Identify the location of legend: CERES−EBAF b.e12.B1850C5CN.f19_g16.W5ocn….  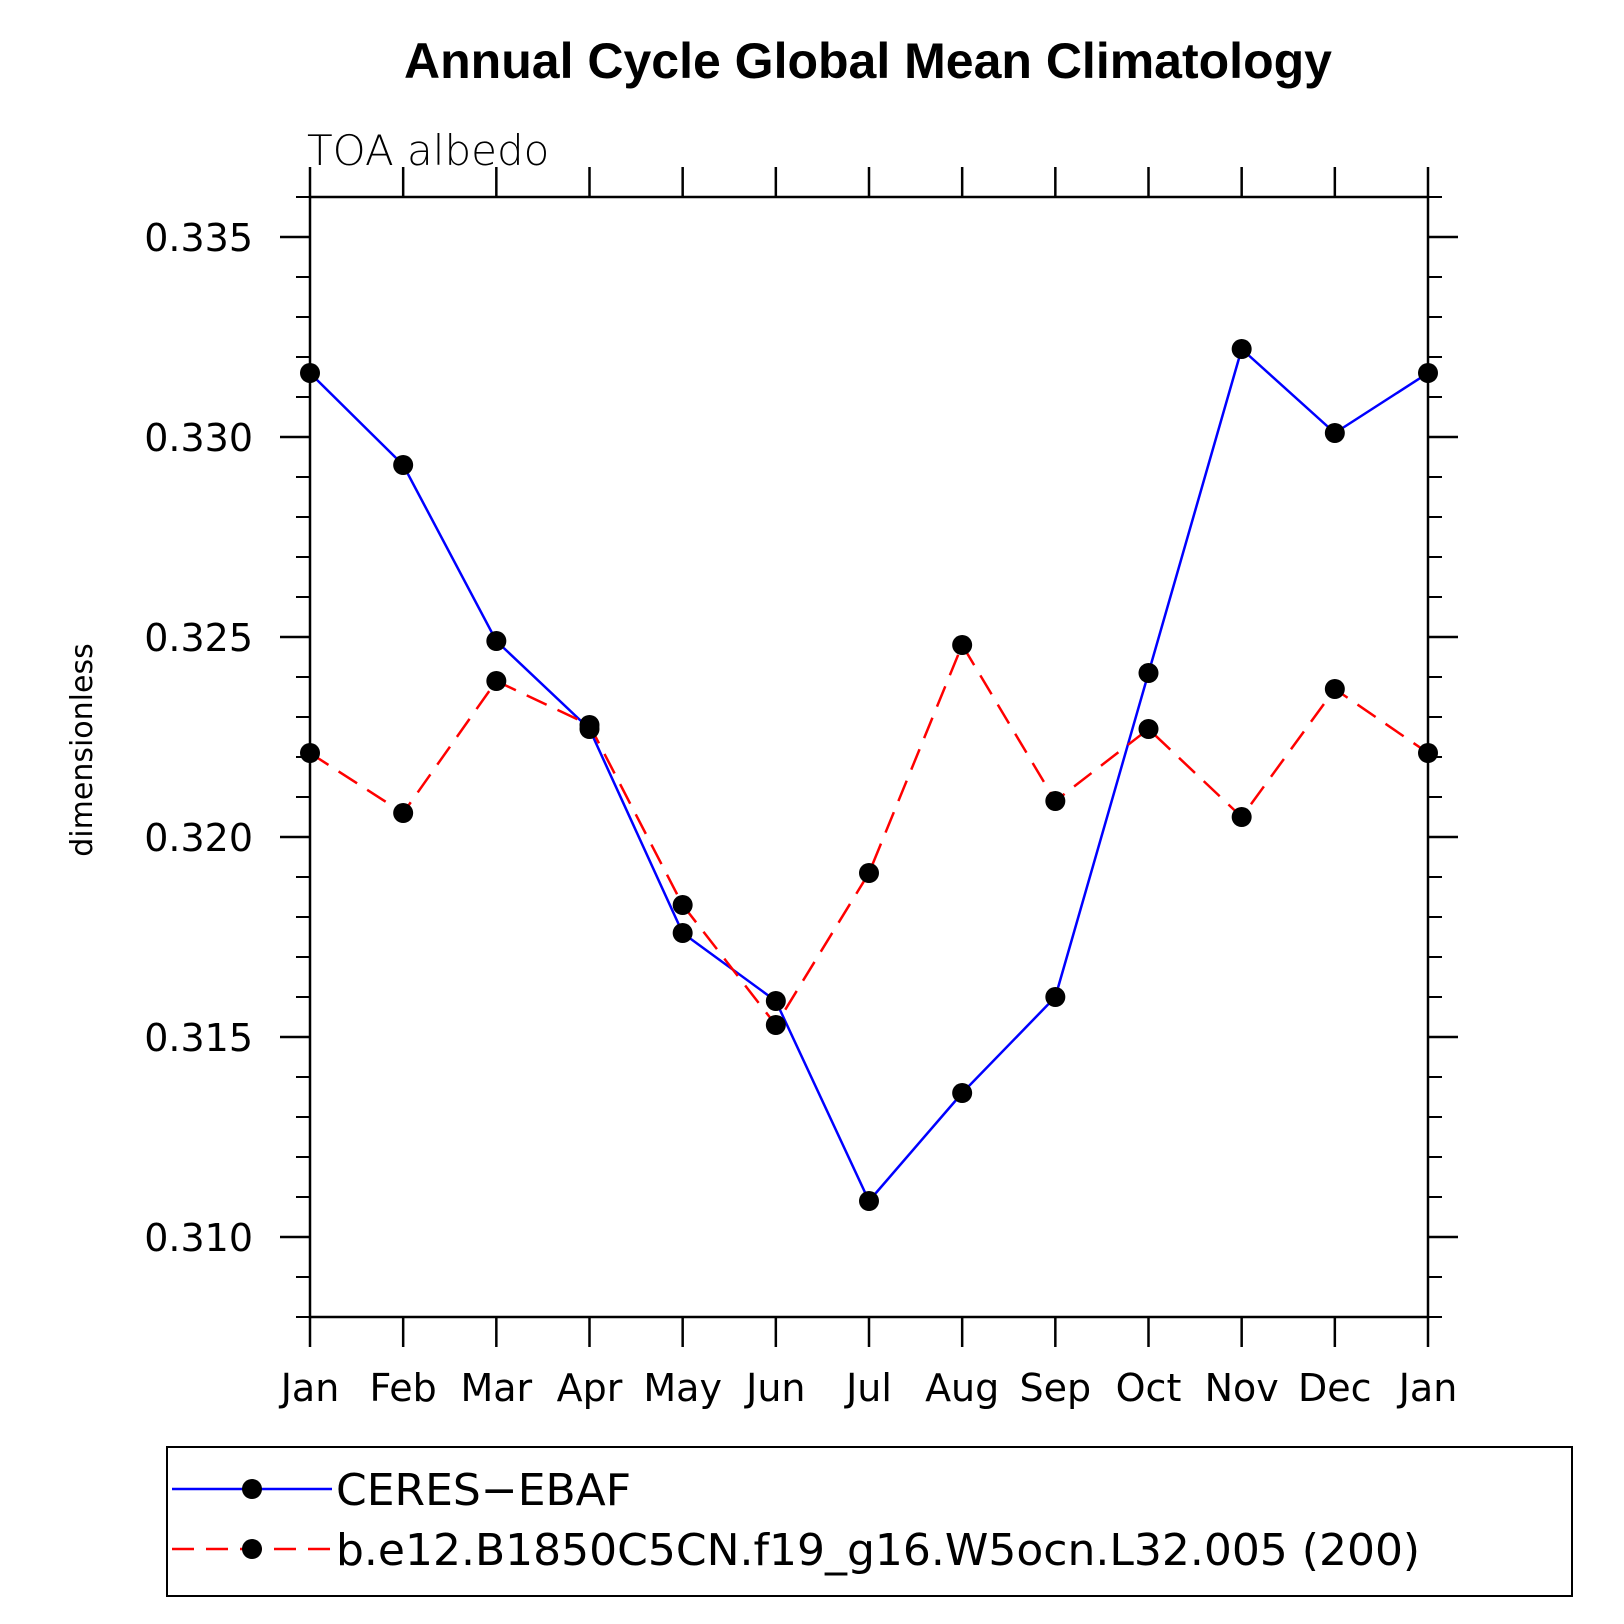
(869, 1521).